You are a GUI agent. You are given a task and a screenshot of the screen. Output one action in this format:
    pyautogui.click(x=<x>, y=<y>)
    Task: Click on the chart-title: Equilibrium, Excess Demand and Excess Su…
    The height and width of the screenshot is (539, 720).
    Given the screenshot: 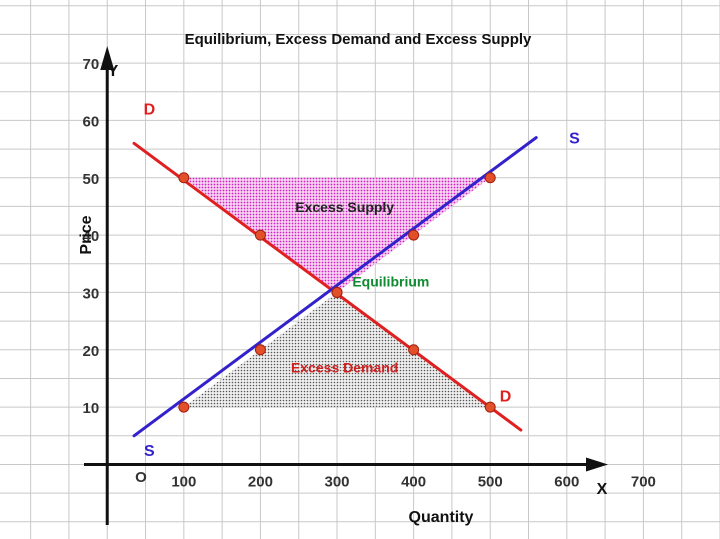 What is the action you would take?
    pyautogui.click(x=358, y=39)
    